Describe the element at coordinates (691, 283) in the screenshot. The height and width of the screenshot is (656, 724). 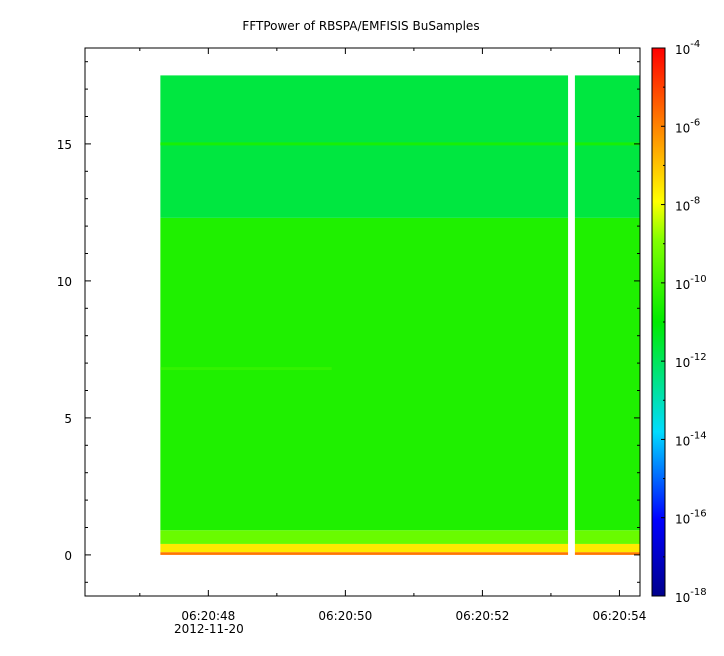
I see `colorbar-tick-label: 10⁻¹⁰` at that location.